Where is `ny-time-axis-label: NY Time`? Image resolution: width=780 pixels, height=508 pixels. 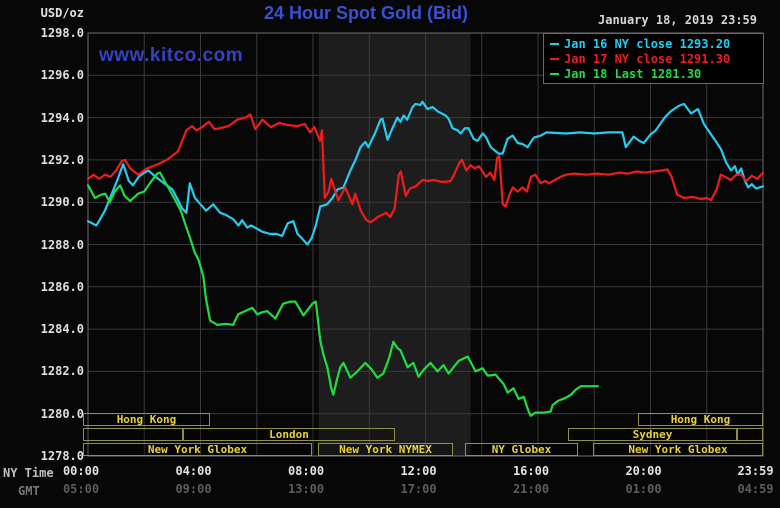 ny-time-axis-label: NY Time is located at coordinates (28, 473).